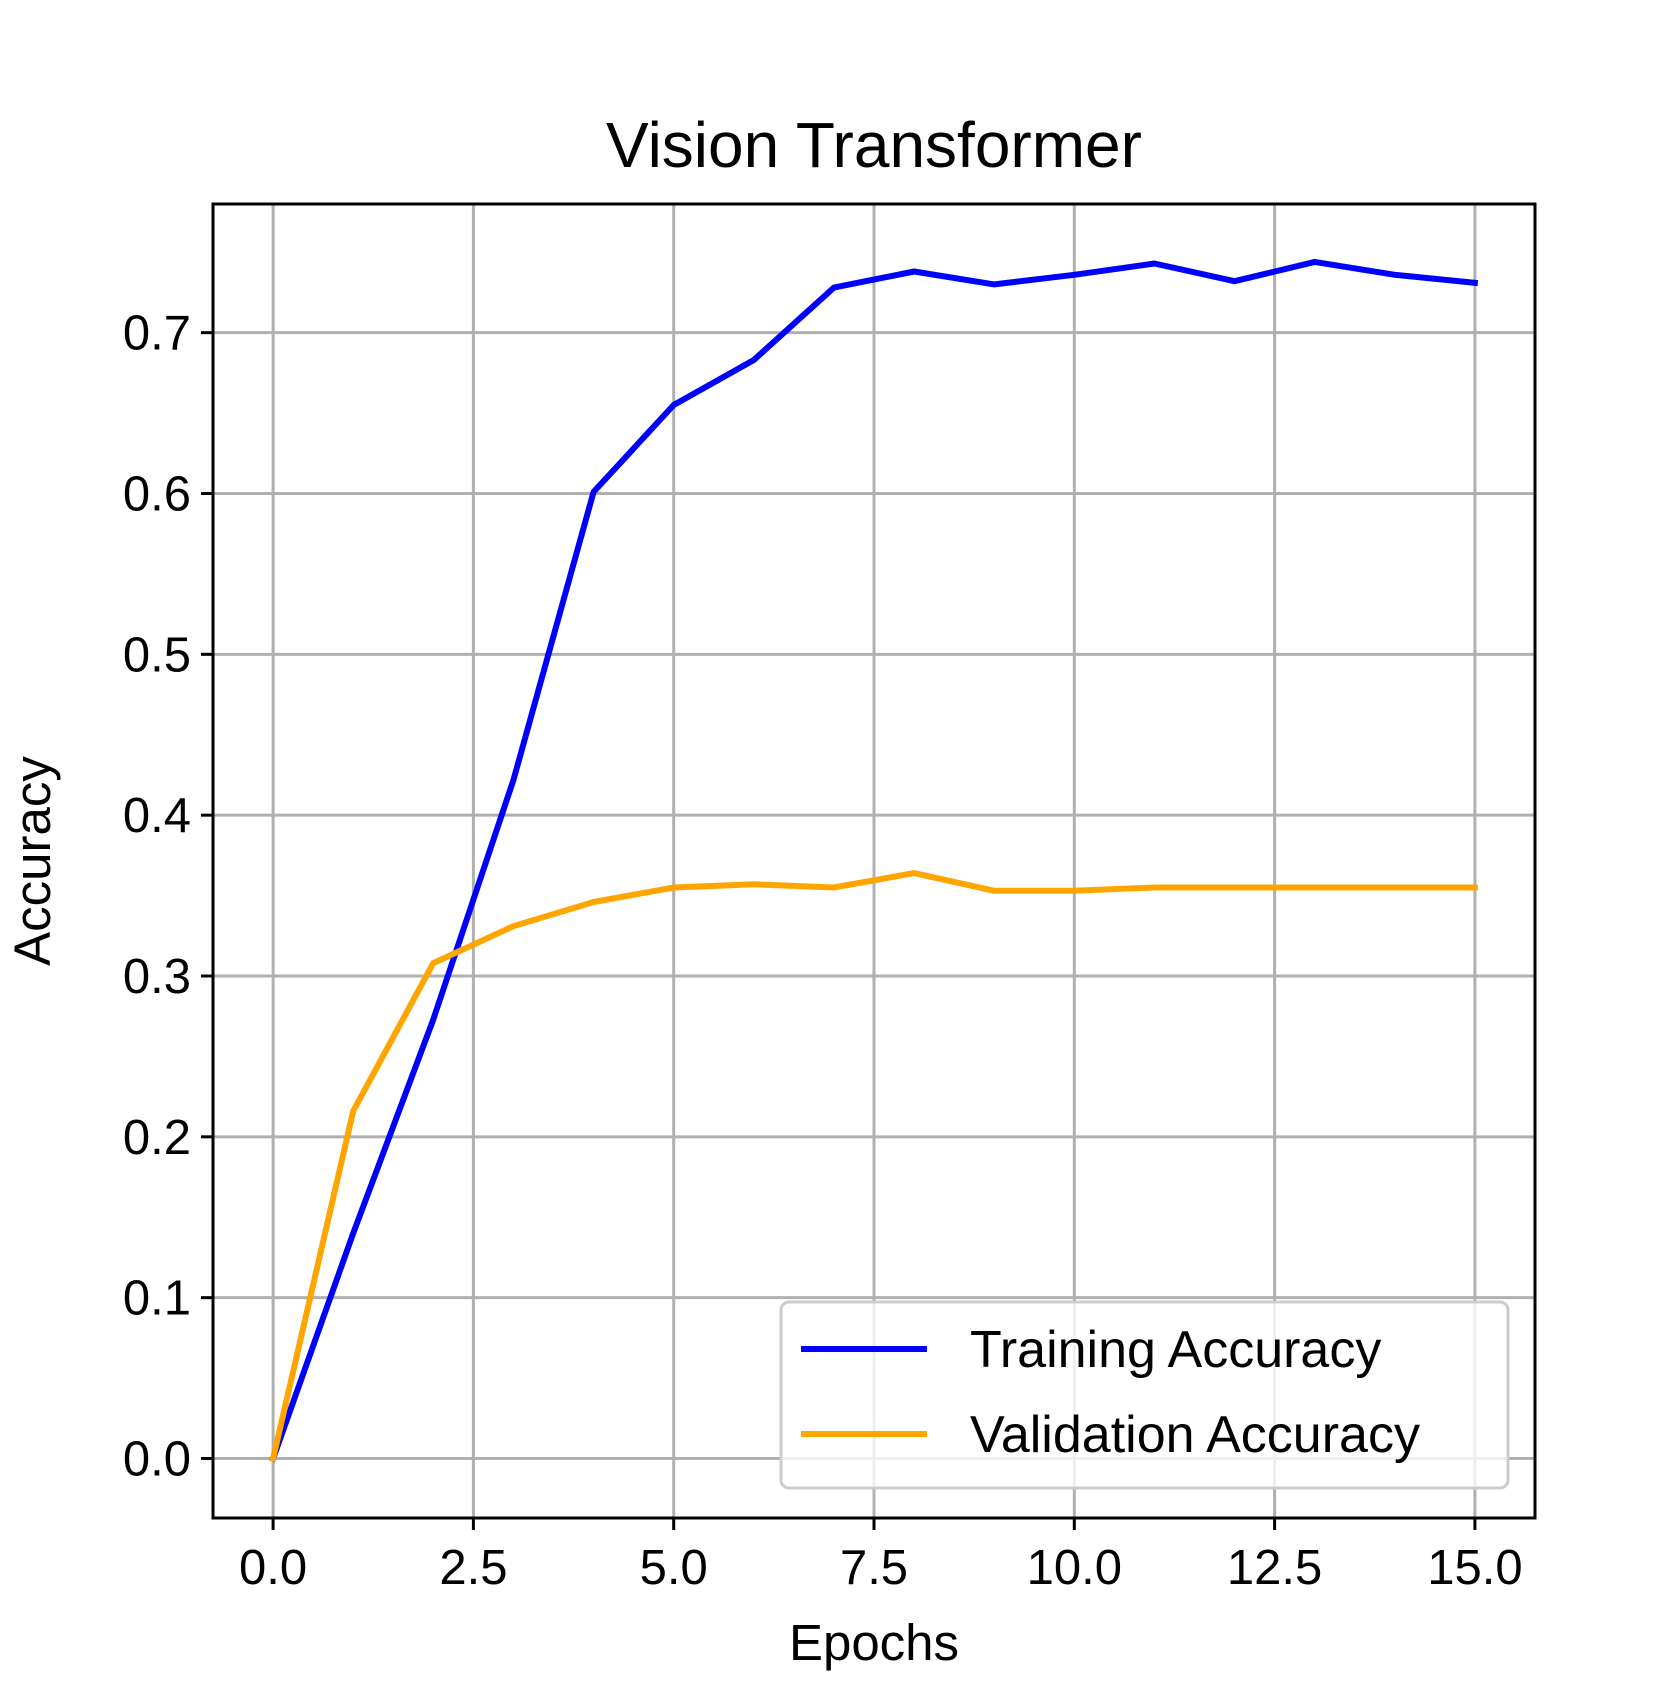 The image size is (1680, 1685). I want to click on x-axis-label: Epochs, so click(874, 1642).